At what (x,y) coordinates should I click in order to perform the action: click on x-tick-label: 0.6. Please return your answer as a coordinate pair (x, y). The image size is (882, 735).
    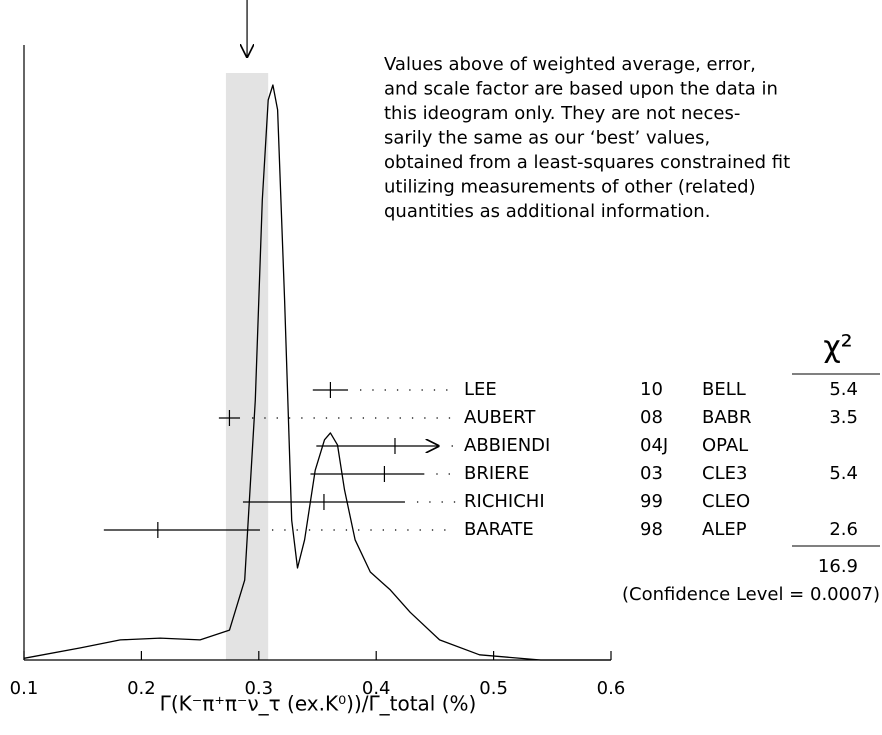
    Looking at the image, I should click on (611, 688).